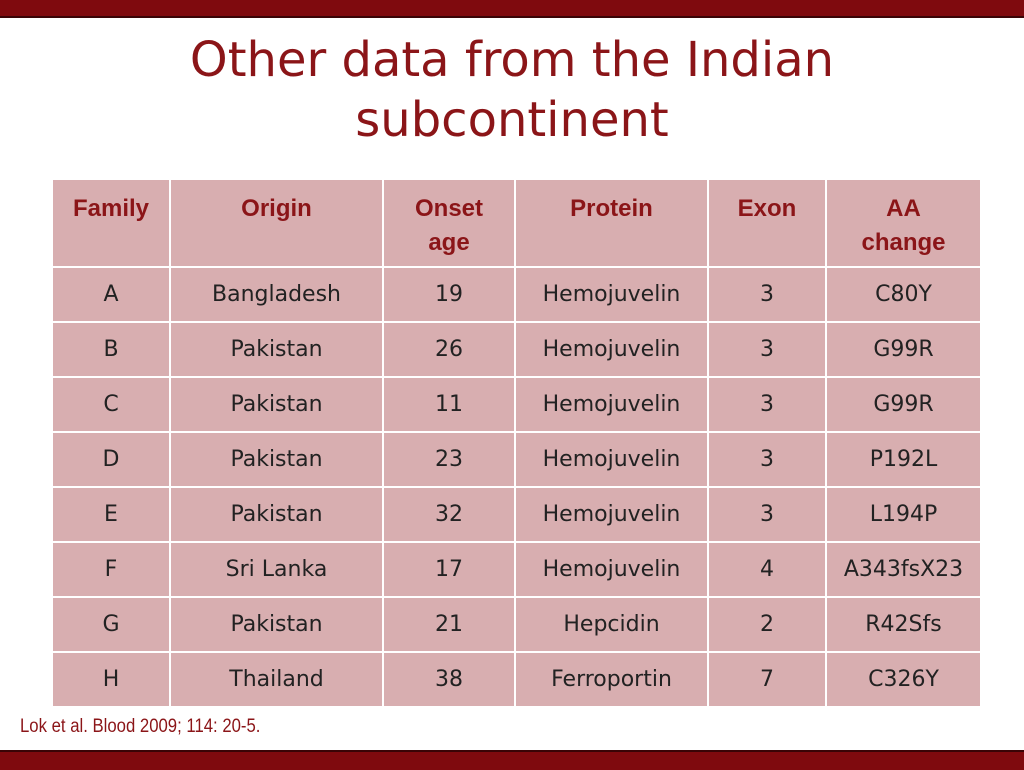 The height and width of the screenshot is (770, 1024). I want to click on table-row: H Thailand 38 Ferroportin 7 C326Y, so click(516, 679).